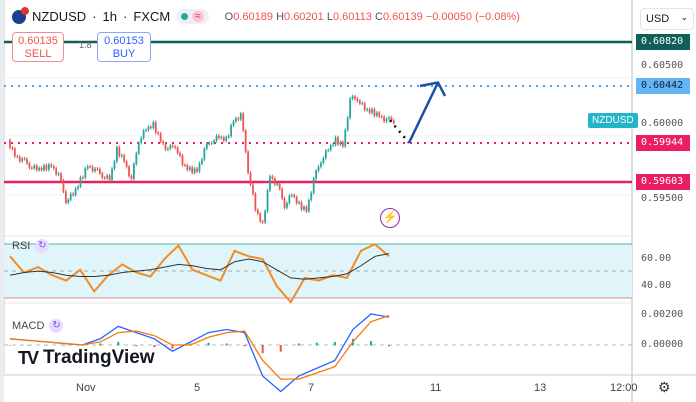  Describe the element at coordinates (662, 314) in the screenshot. I see `macd-tick: 0.00200` at that location.